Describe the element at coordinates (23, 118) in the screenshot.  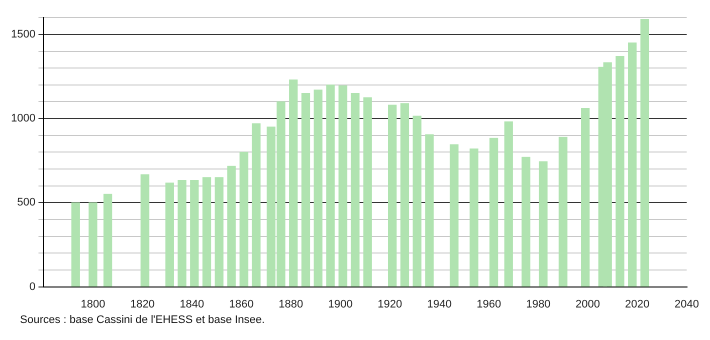
I see `y-tick-label: 1000` at that location.